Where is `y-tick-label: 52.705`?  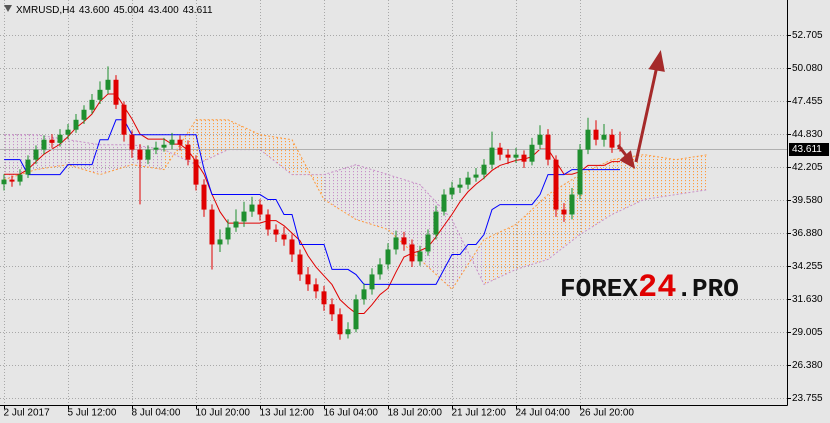
y-tick-label: 52.705 is located at coordinates (807, 35).